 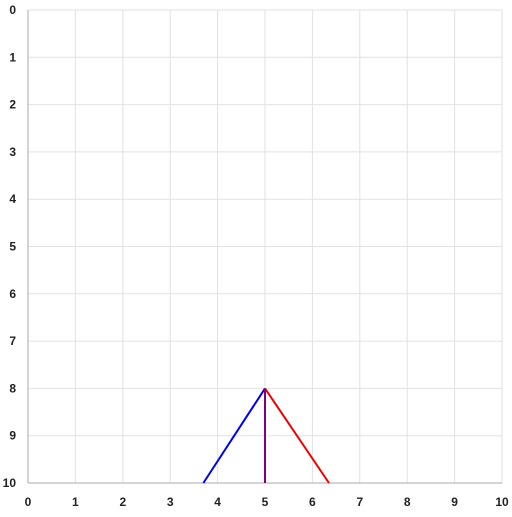 I want to click on y-tick-label: 0, so click(x=12, y=10).